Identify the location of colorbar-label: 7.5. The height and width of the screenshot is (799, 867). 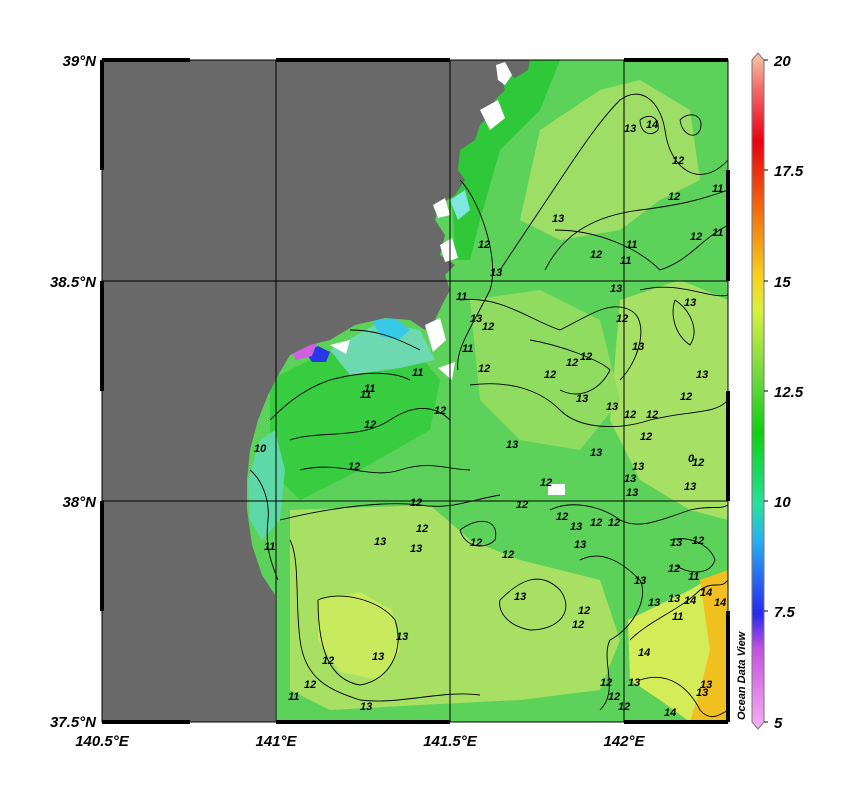
(785, 612).